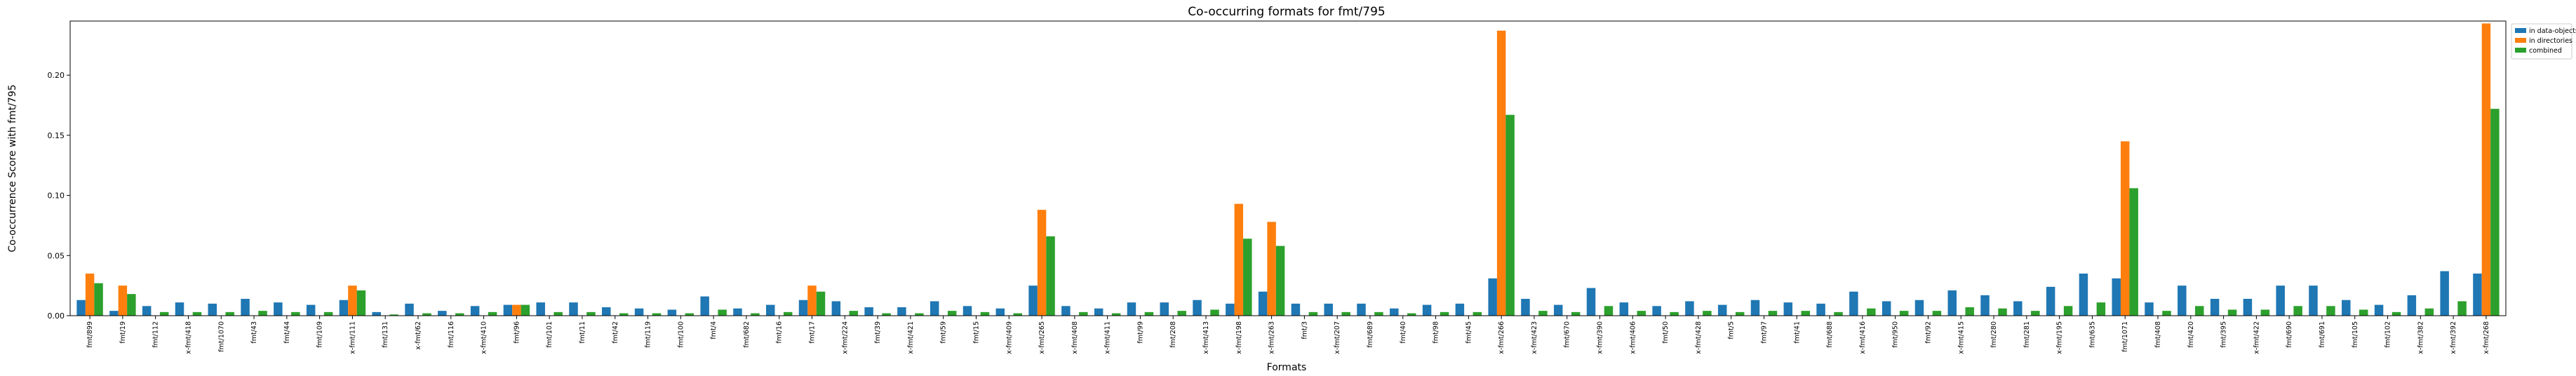  What do you see at coordinates (976, 332) in the screenshot?
I see `x-tick-label: fmt/15` at bounding box center [976, 332].